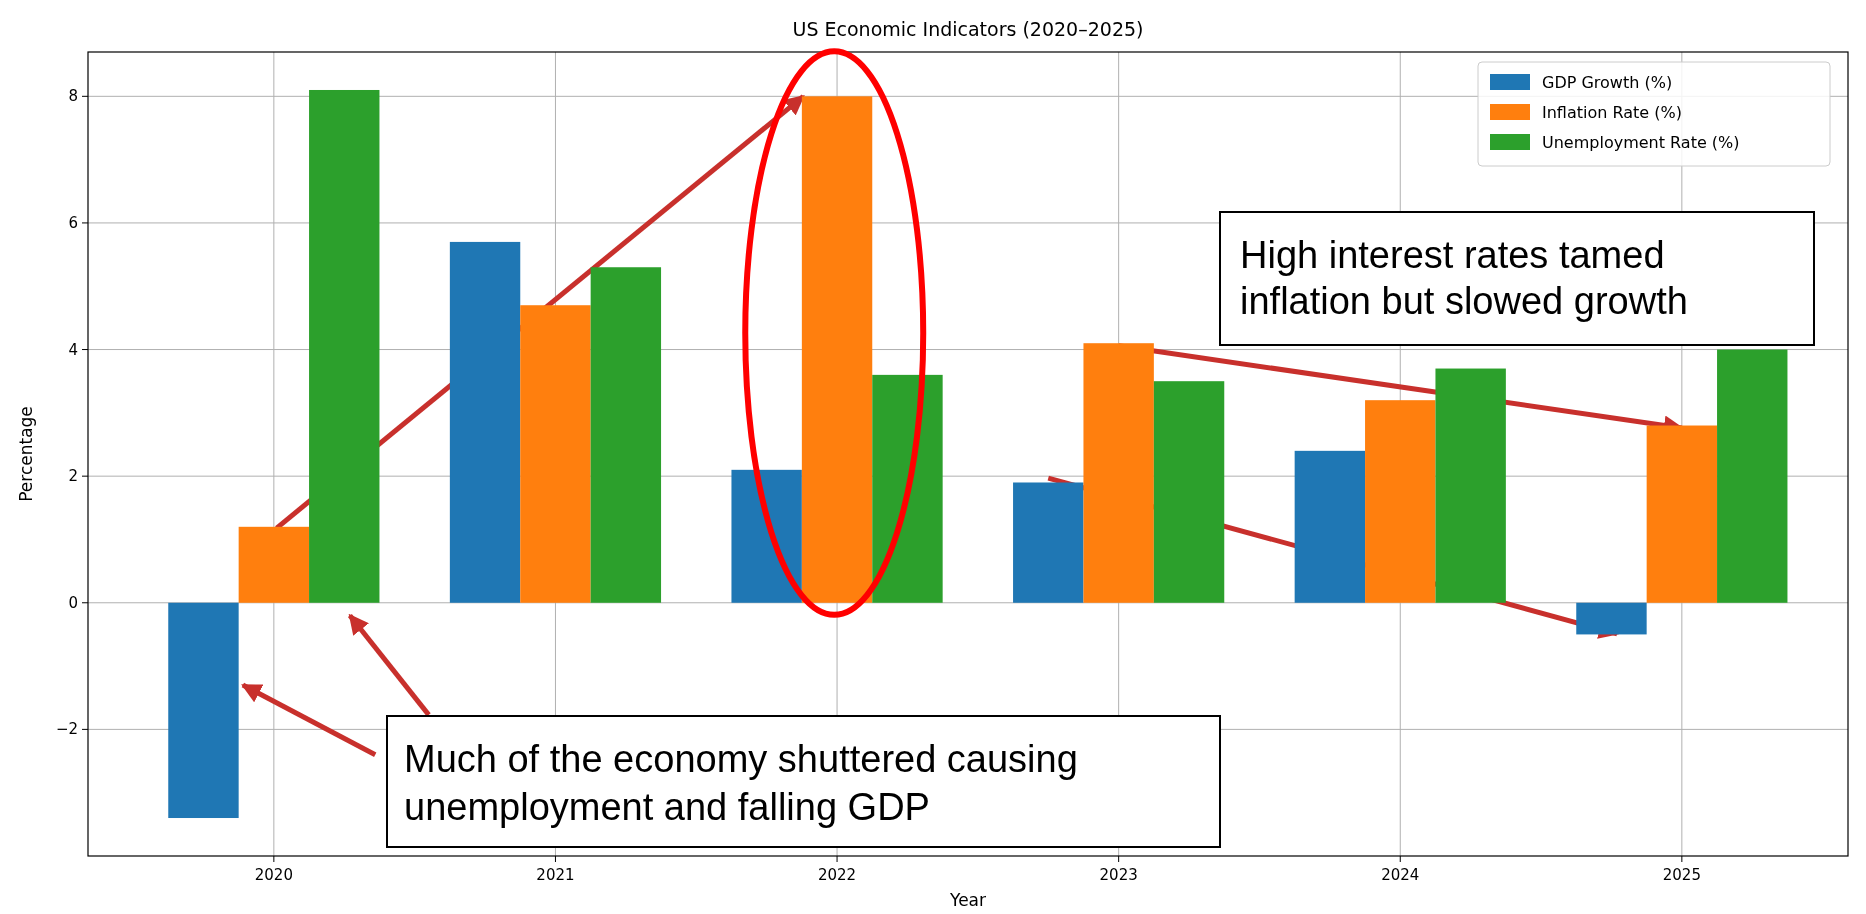  What do you see at coordinates (1681, 875) in the screenshot?
I see `x-tick-label: 2025` at bounding box center [1681, 875].